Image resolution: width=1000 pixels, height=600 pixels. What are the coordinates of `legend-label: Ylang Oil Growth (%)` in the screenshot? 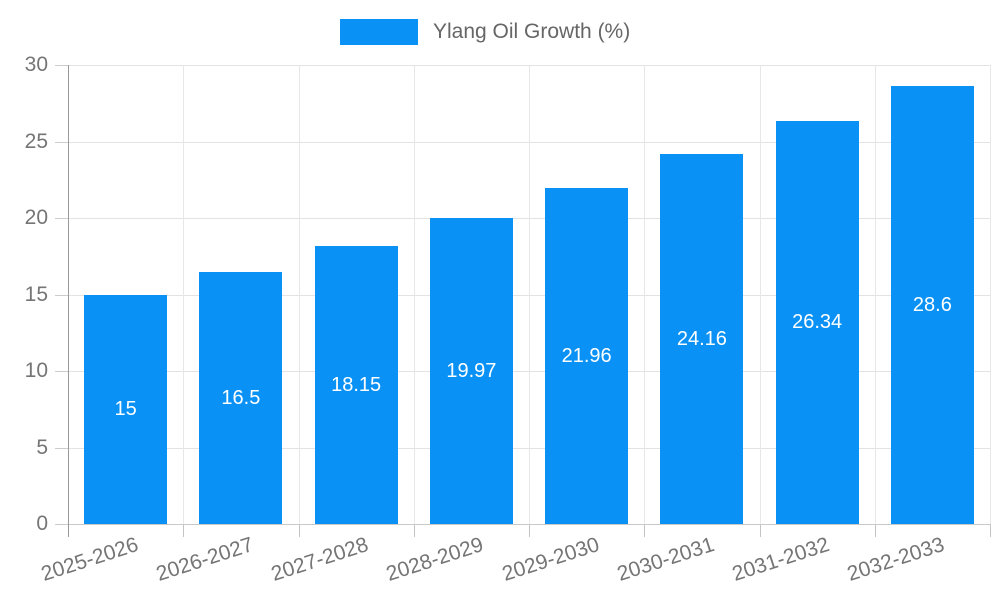 It's located at (532, 31).